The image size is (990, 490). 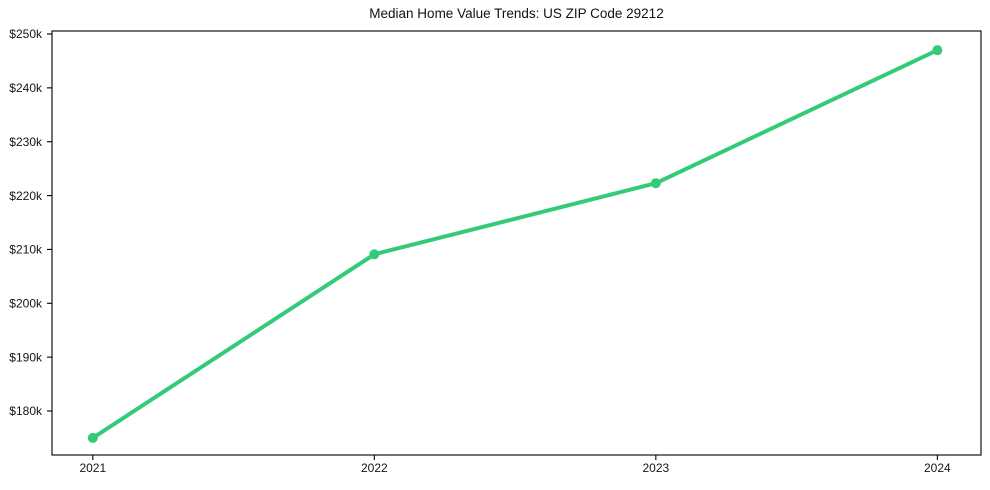 I want to click on y-tick-label: $230k, so click(x=26, y=142).